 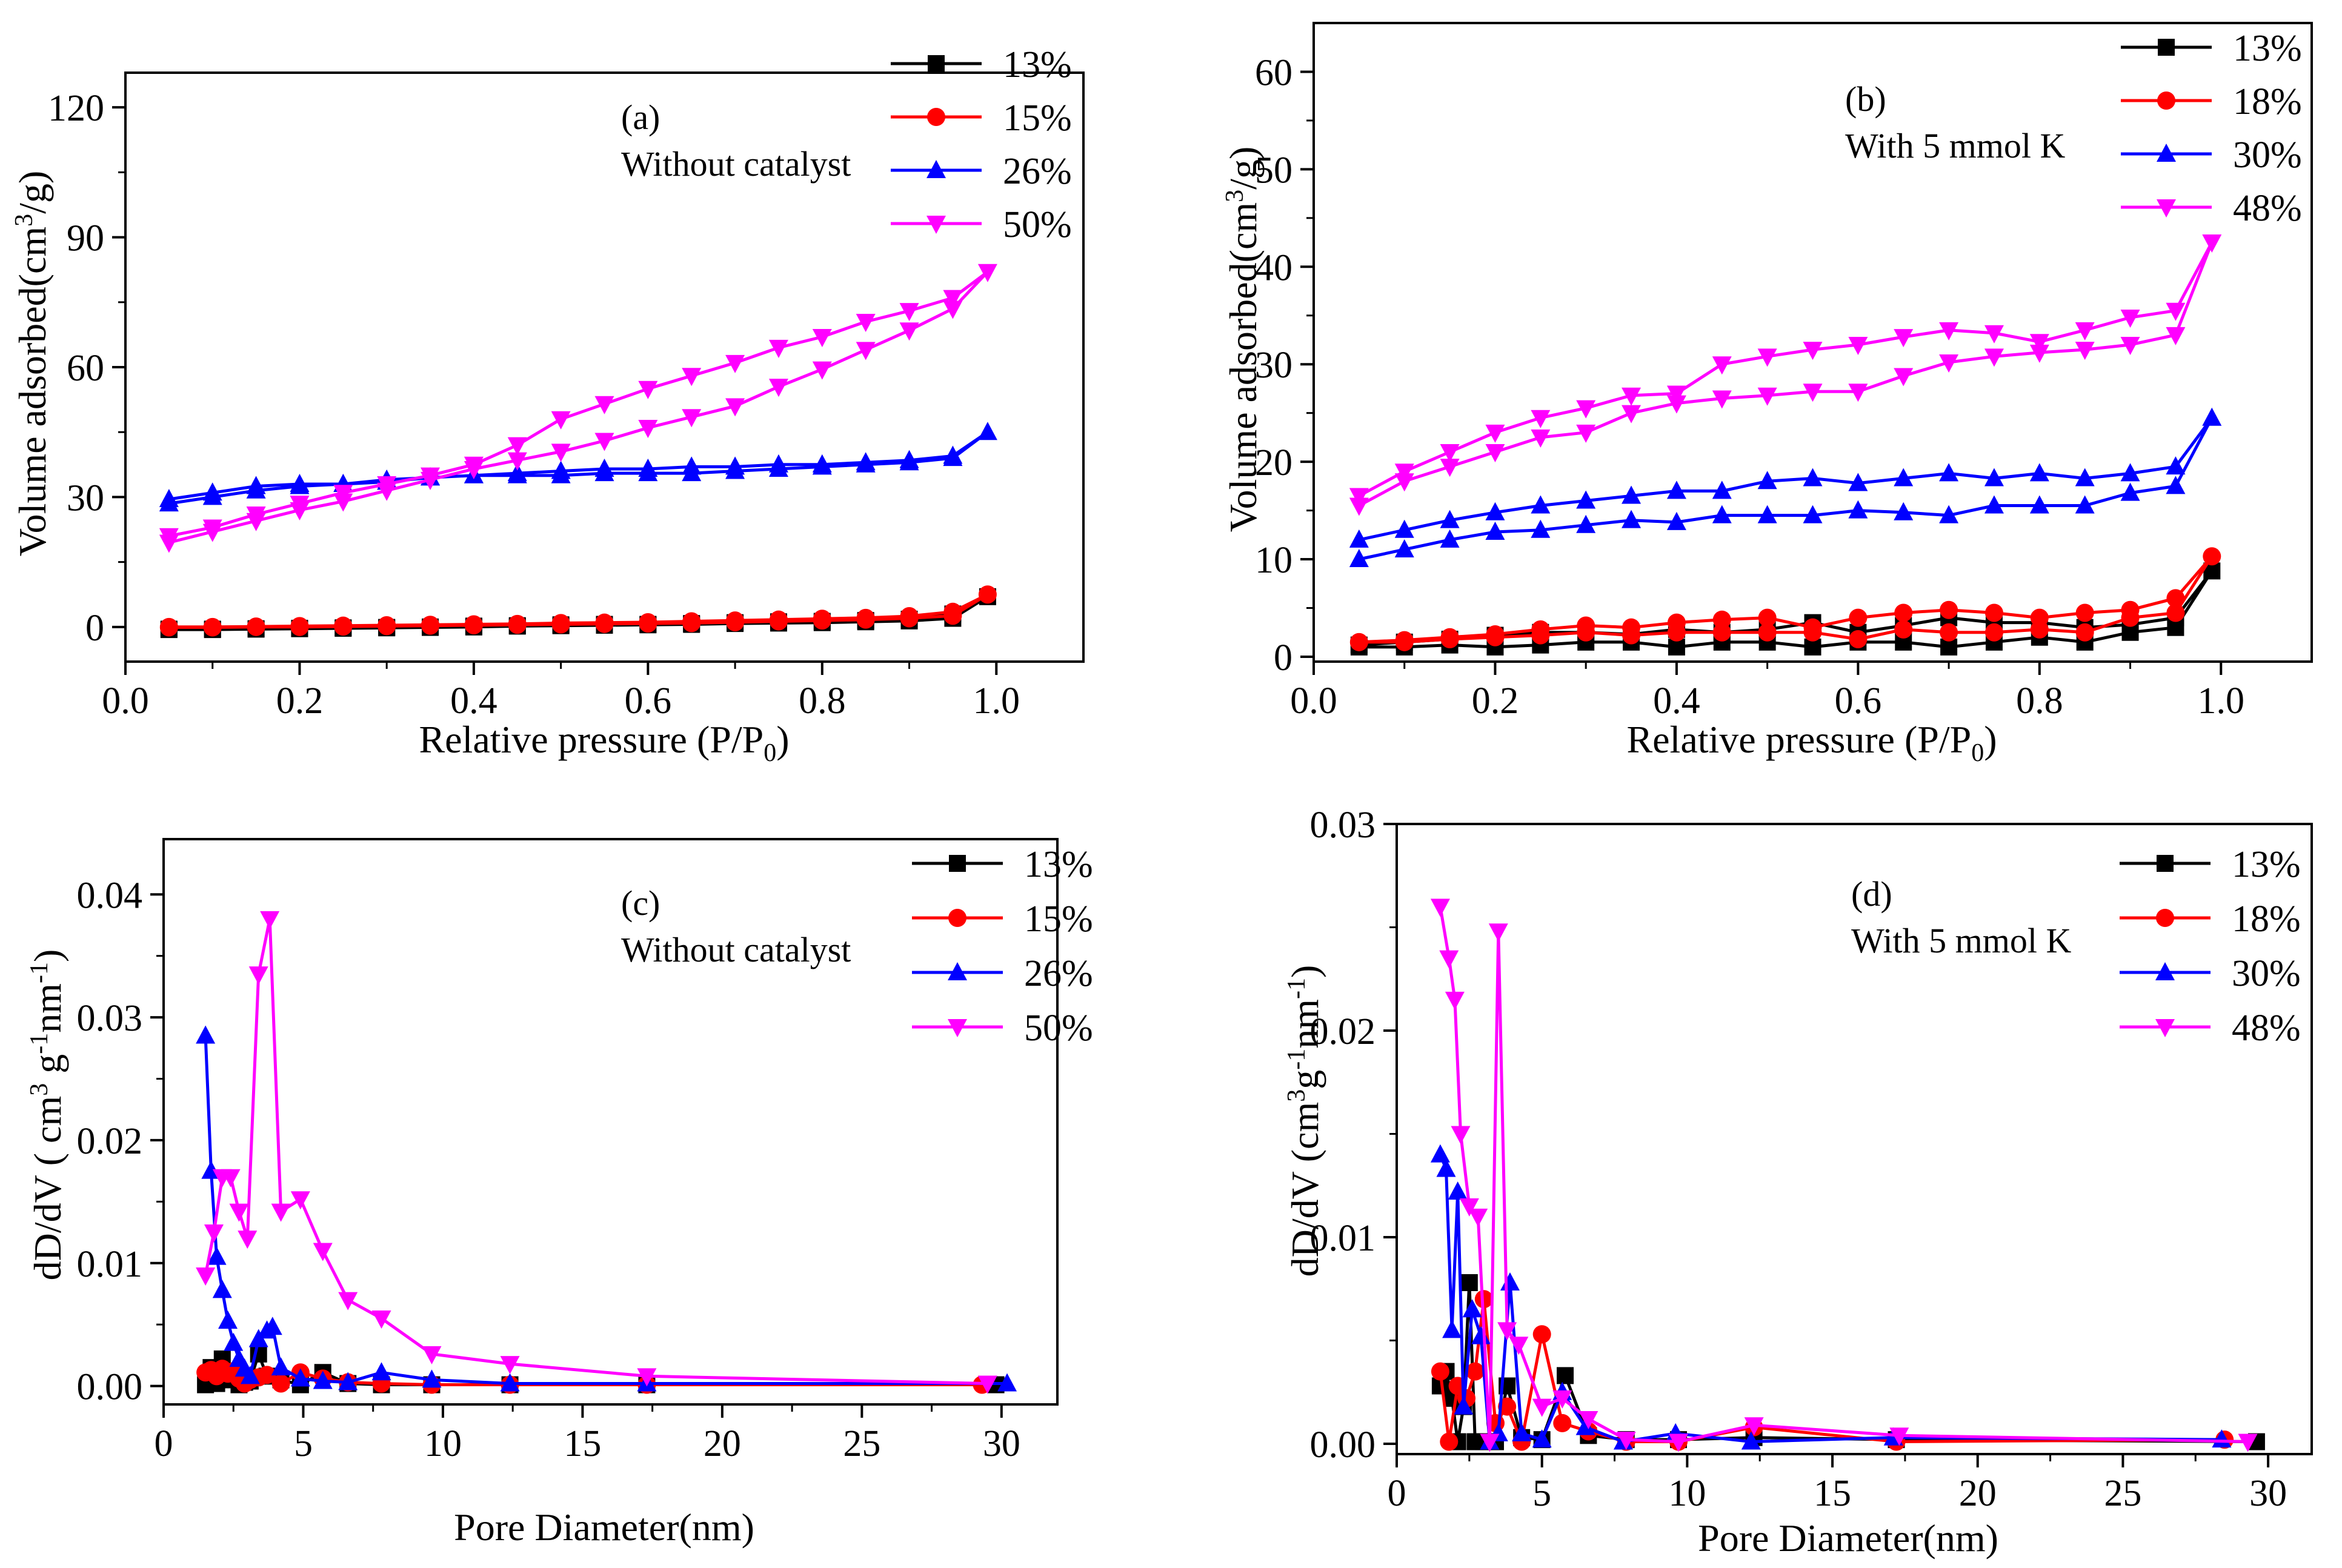 I want to click on x-axis-label: Relative pressure (P/P0), so click(x=604, y=743).